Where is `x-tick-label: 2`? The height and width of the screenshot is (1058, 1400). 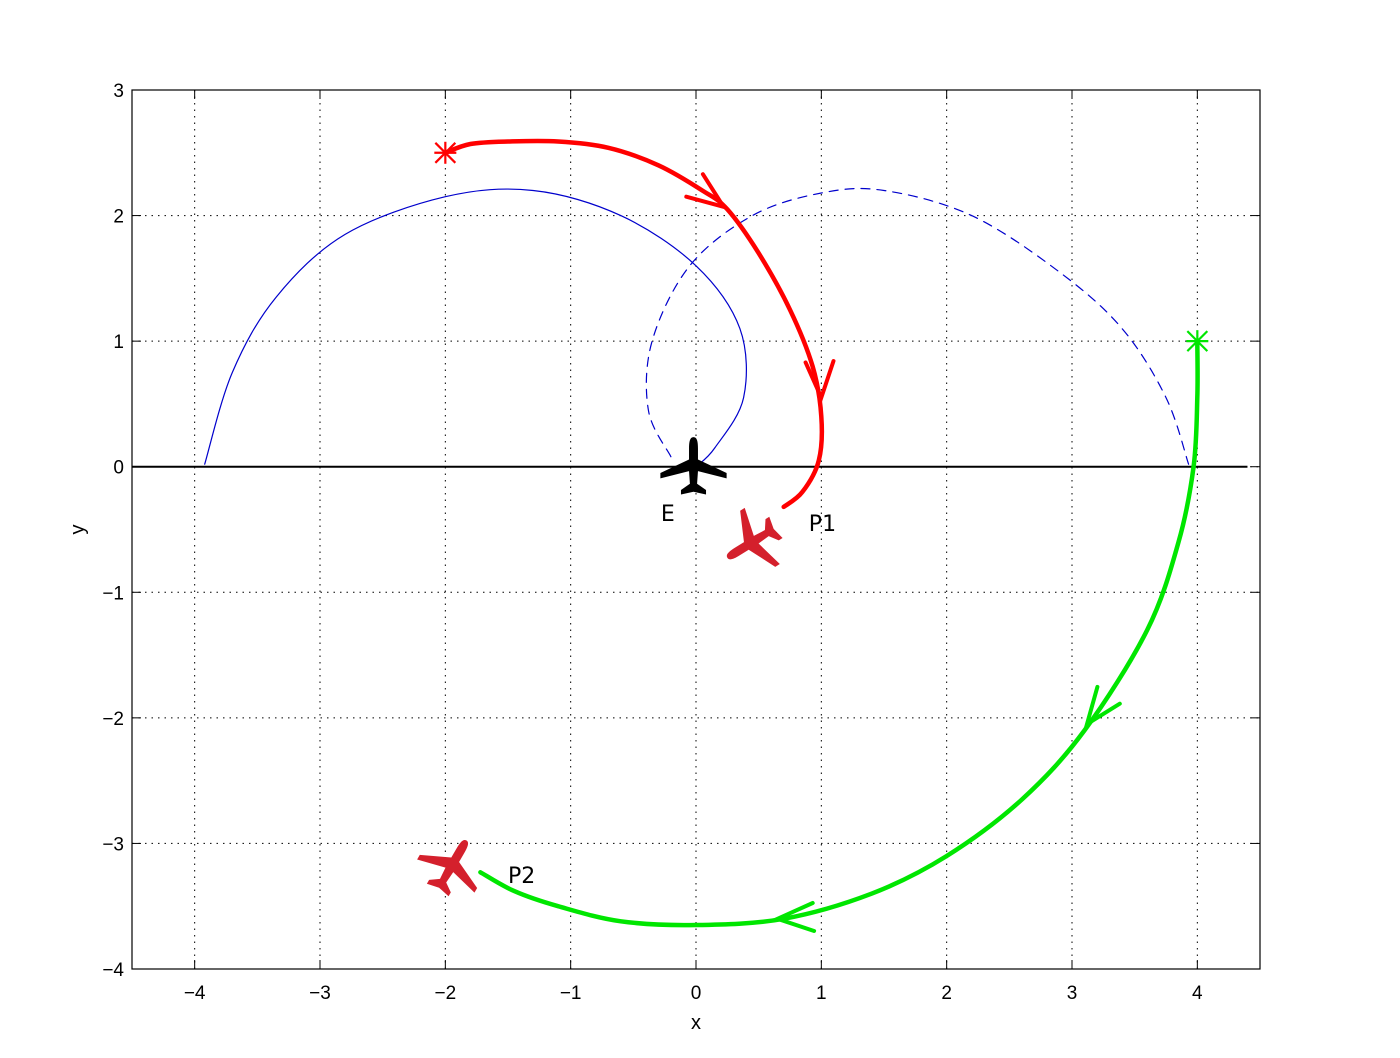
x-tick-label: 2 is located at coordinates (946, 993).